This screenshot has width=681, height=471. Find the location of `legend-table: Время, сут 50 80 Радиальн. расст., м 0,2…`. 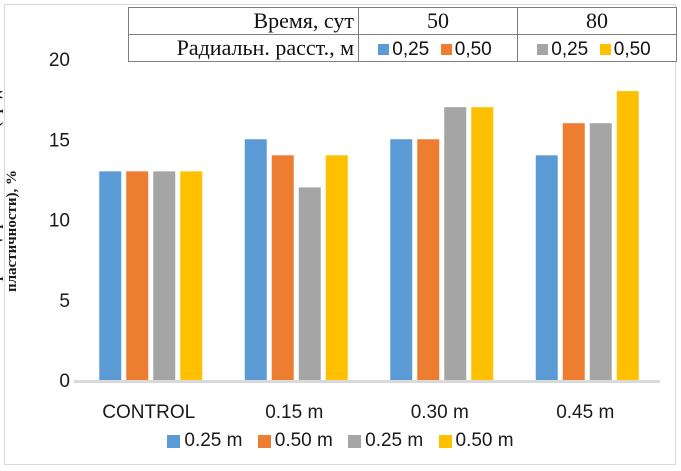

legend-table: Время, сут 50 80 Радиальн. расст., м 0,2… is located at coordinates (402, 34).